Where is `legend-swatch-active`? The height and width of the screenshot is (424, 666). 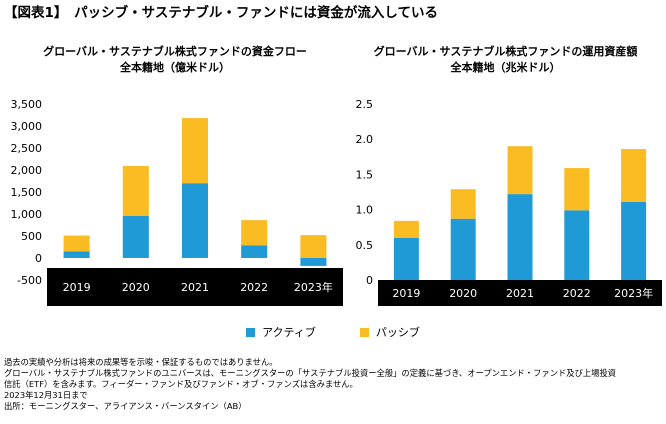
legend-swatch-active is located at coordinates (251, 332).